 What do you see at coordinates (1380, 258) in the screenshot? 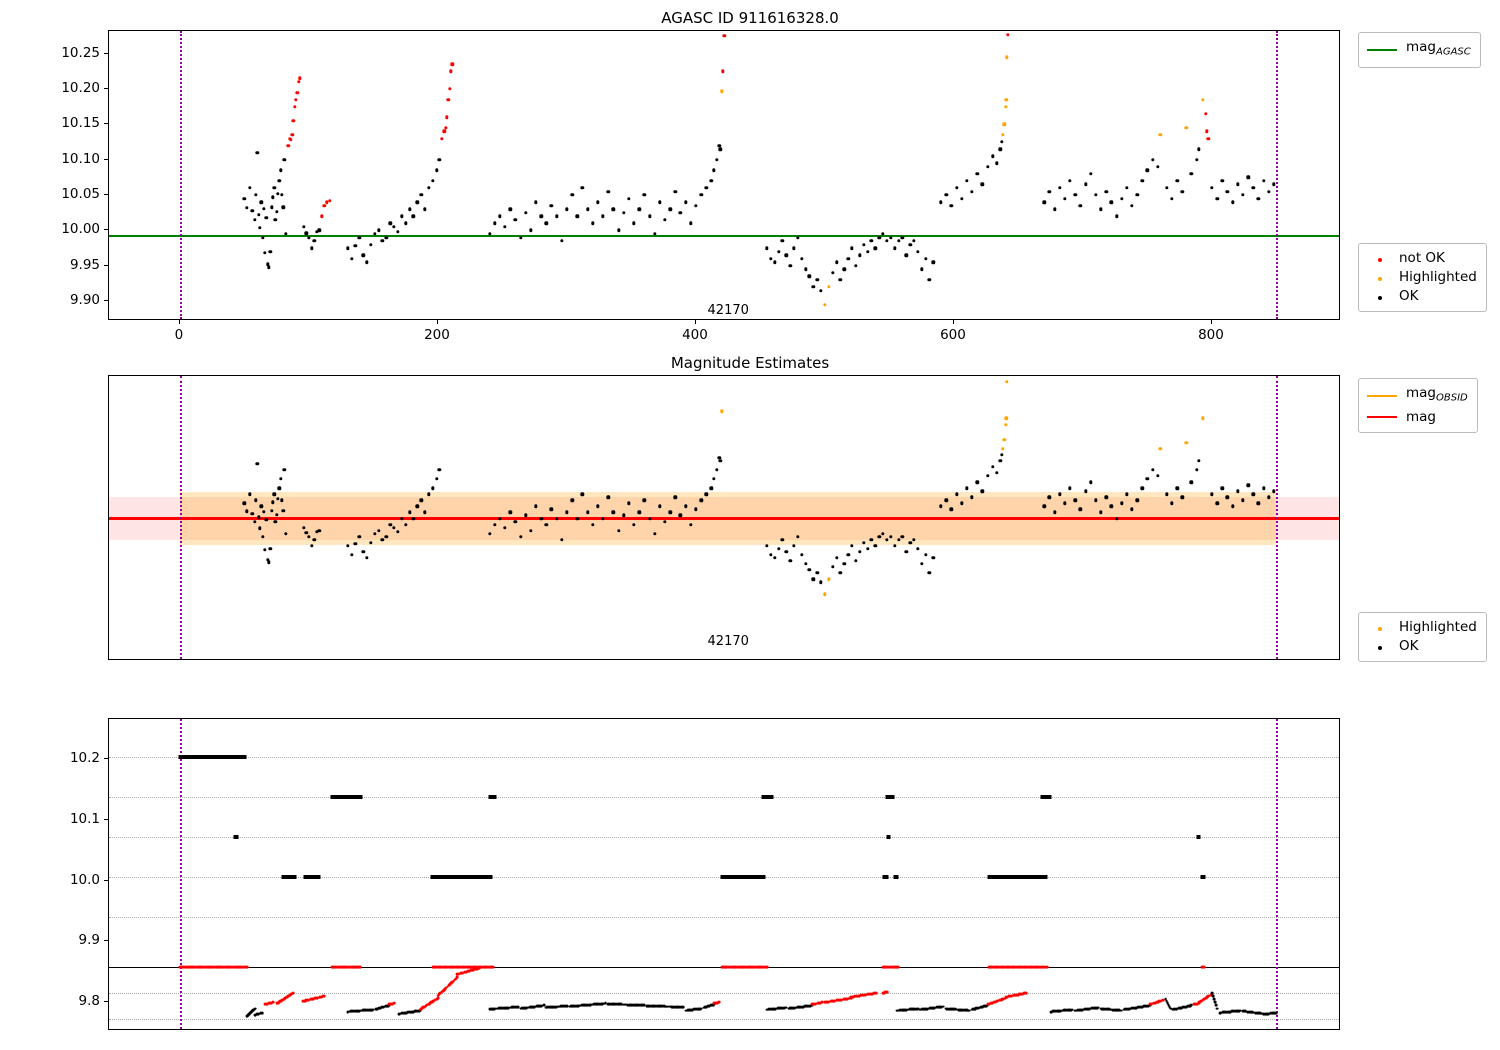
I see `red-dot-icon` at bounding box center [1380, 258].